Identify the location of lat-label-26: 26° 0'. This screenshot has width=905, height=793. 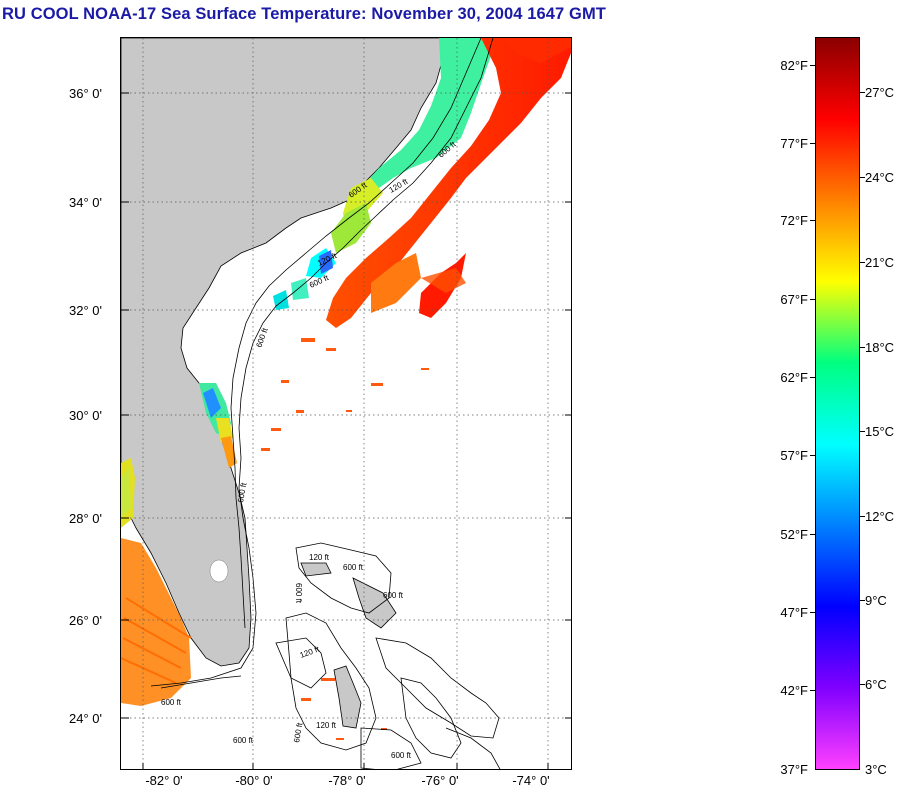
(85, 620).